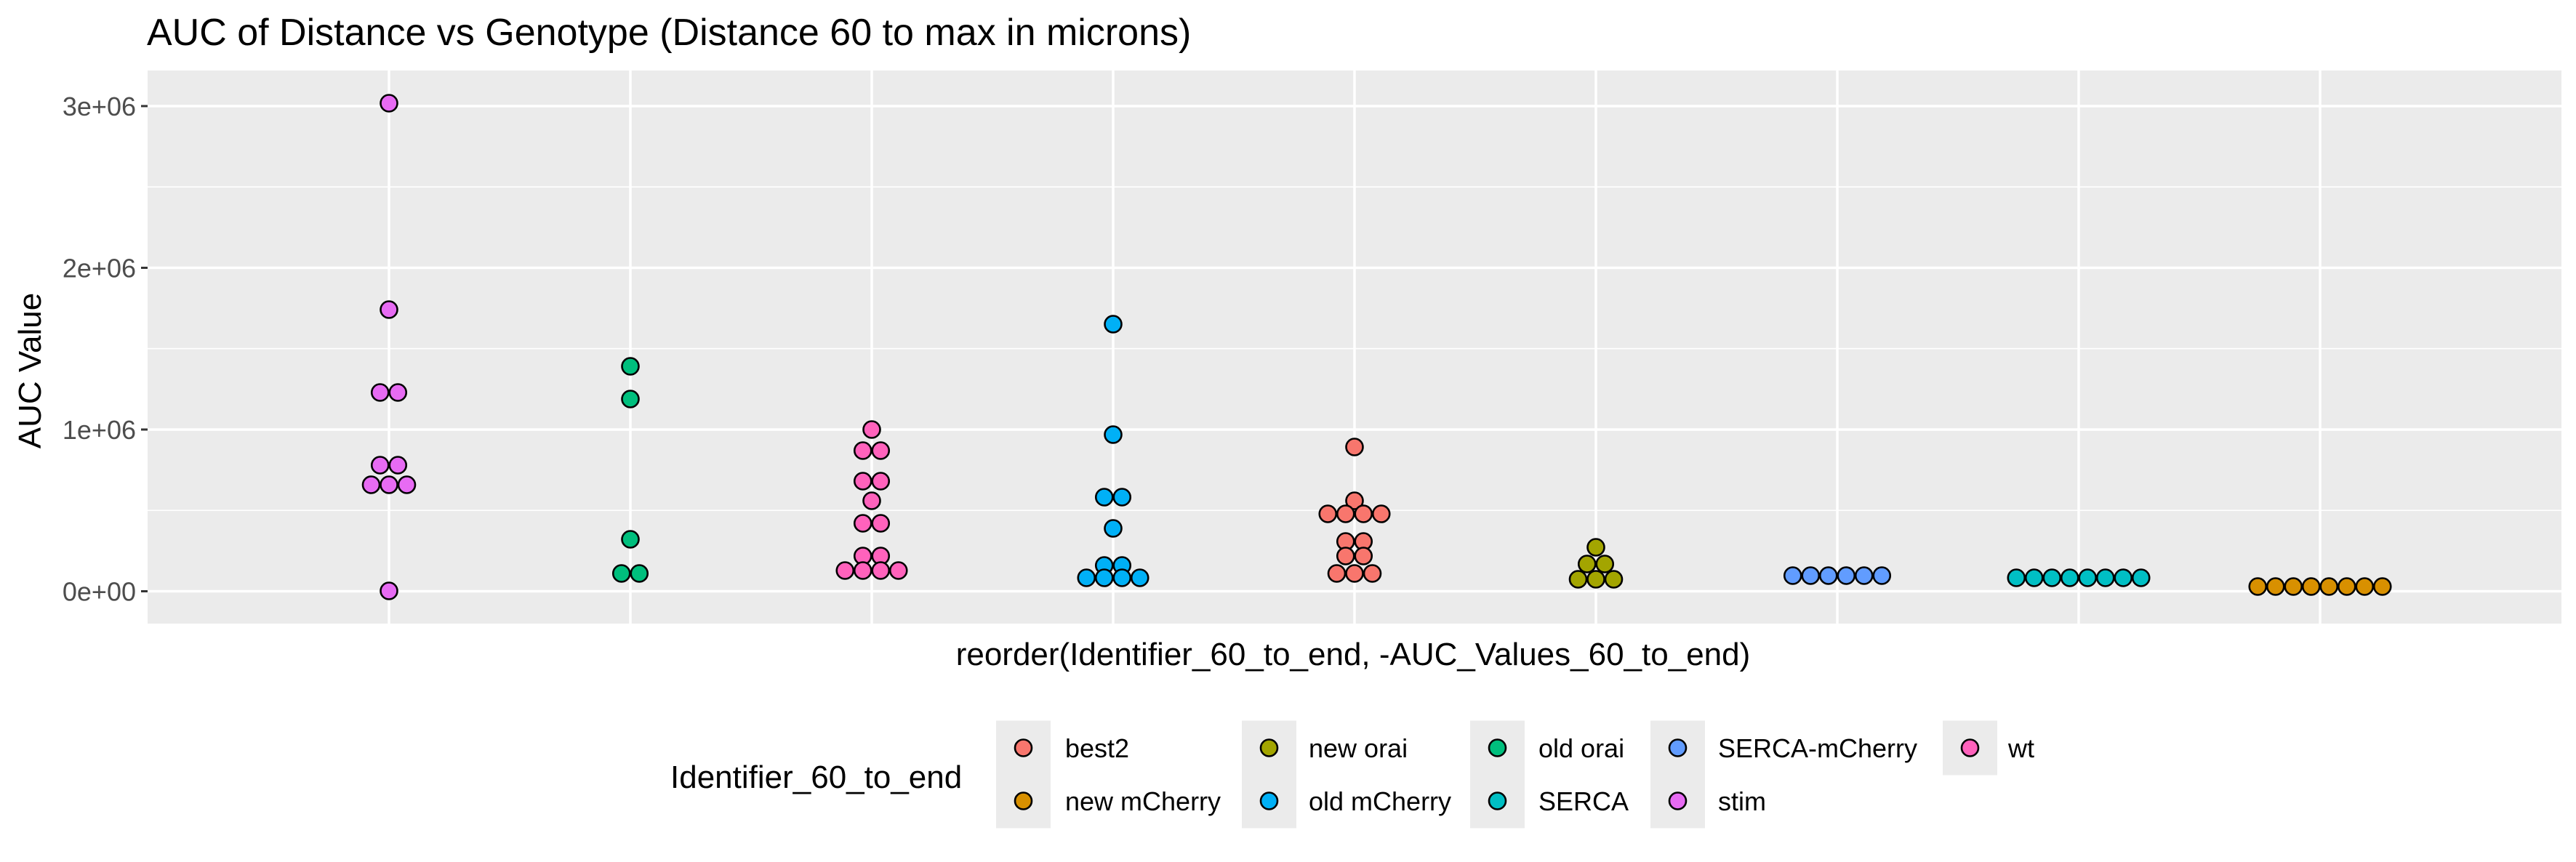  Describe the element at coordinates (1143, 801) in the screenshot. I see `legend-label-new-mcherry: new mCherry` at that location.